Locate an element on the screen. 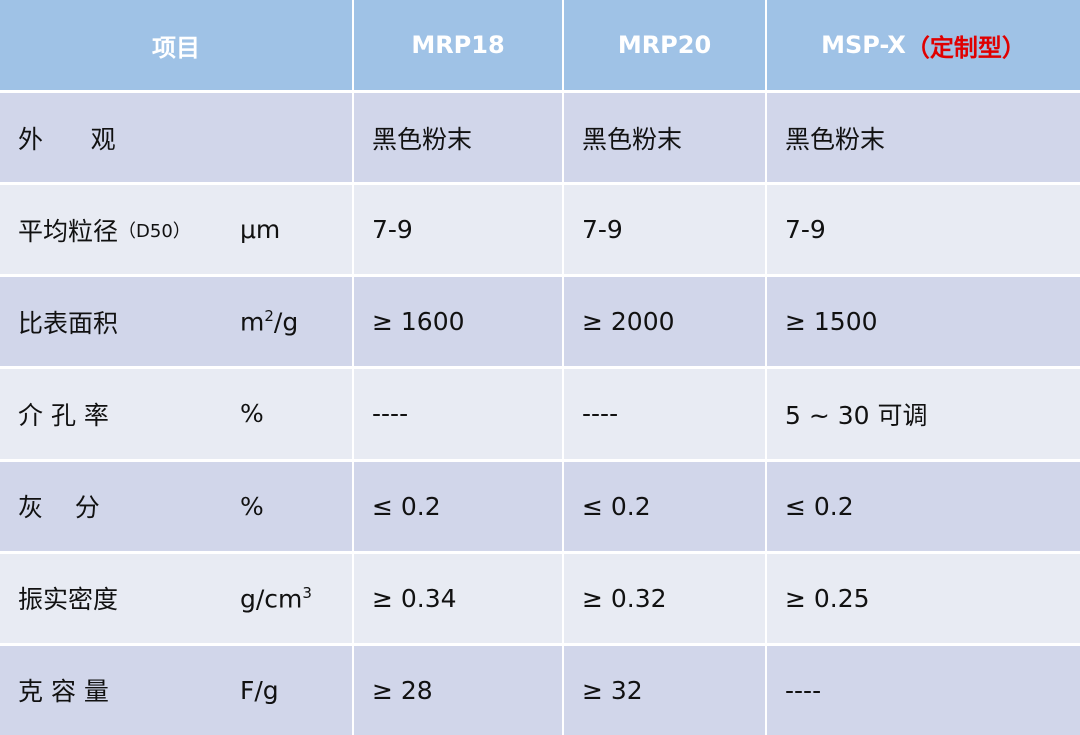 The height and width of the screenshot is (735, 1080). row-label: 比表面积 m2/g is located at coordinates (176, 322).